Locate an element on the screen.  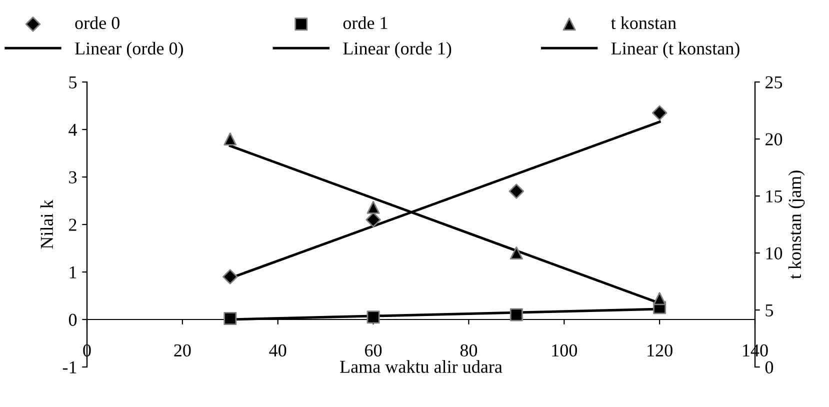
y-axis-title: Nilai k is located at coordinates (47, 224).